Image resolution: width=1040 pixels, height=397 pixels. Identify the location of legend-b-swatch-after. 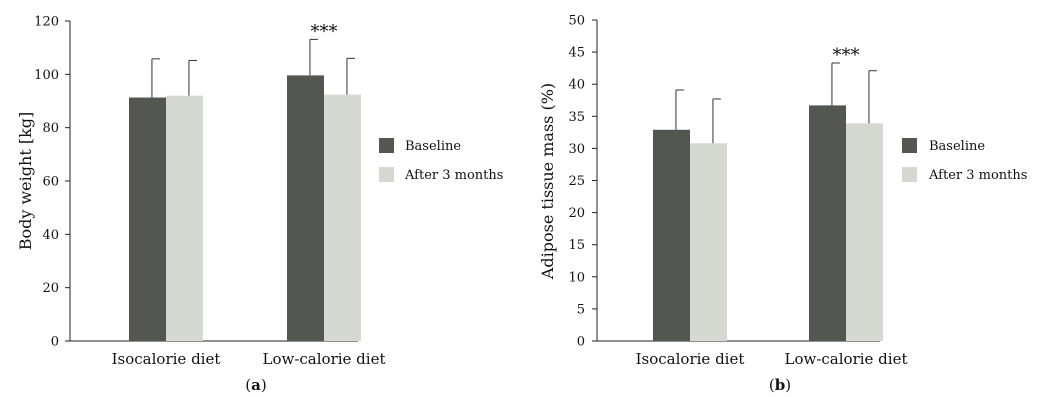
(909, 174).